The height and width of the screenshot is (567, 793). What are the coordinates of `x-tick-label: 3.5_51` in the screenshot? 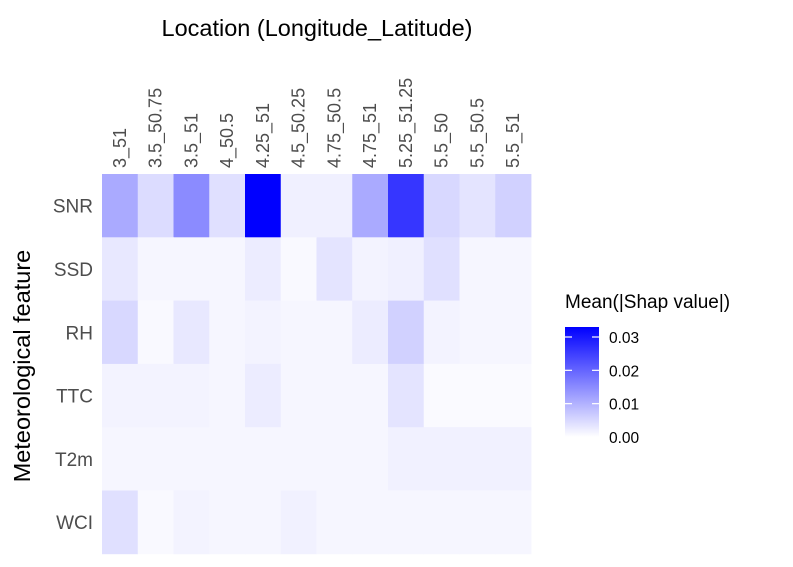 It's located at (191, 140).